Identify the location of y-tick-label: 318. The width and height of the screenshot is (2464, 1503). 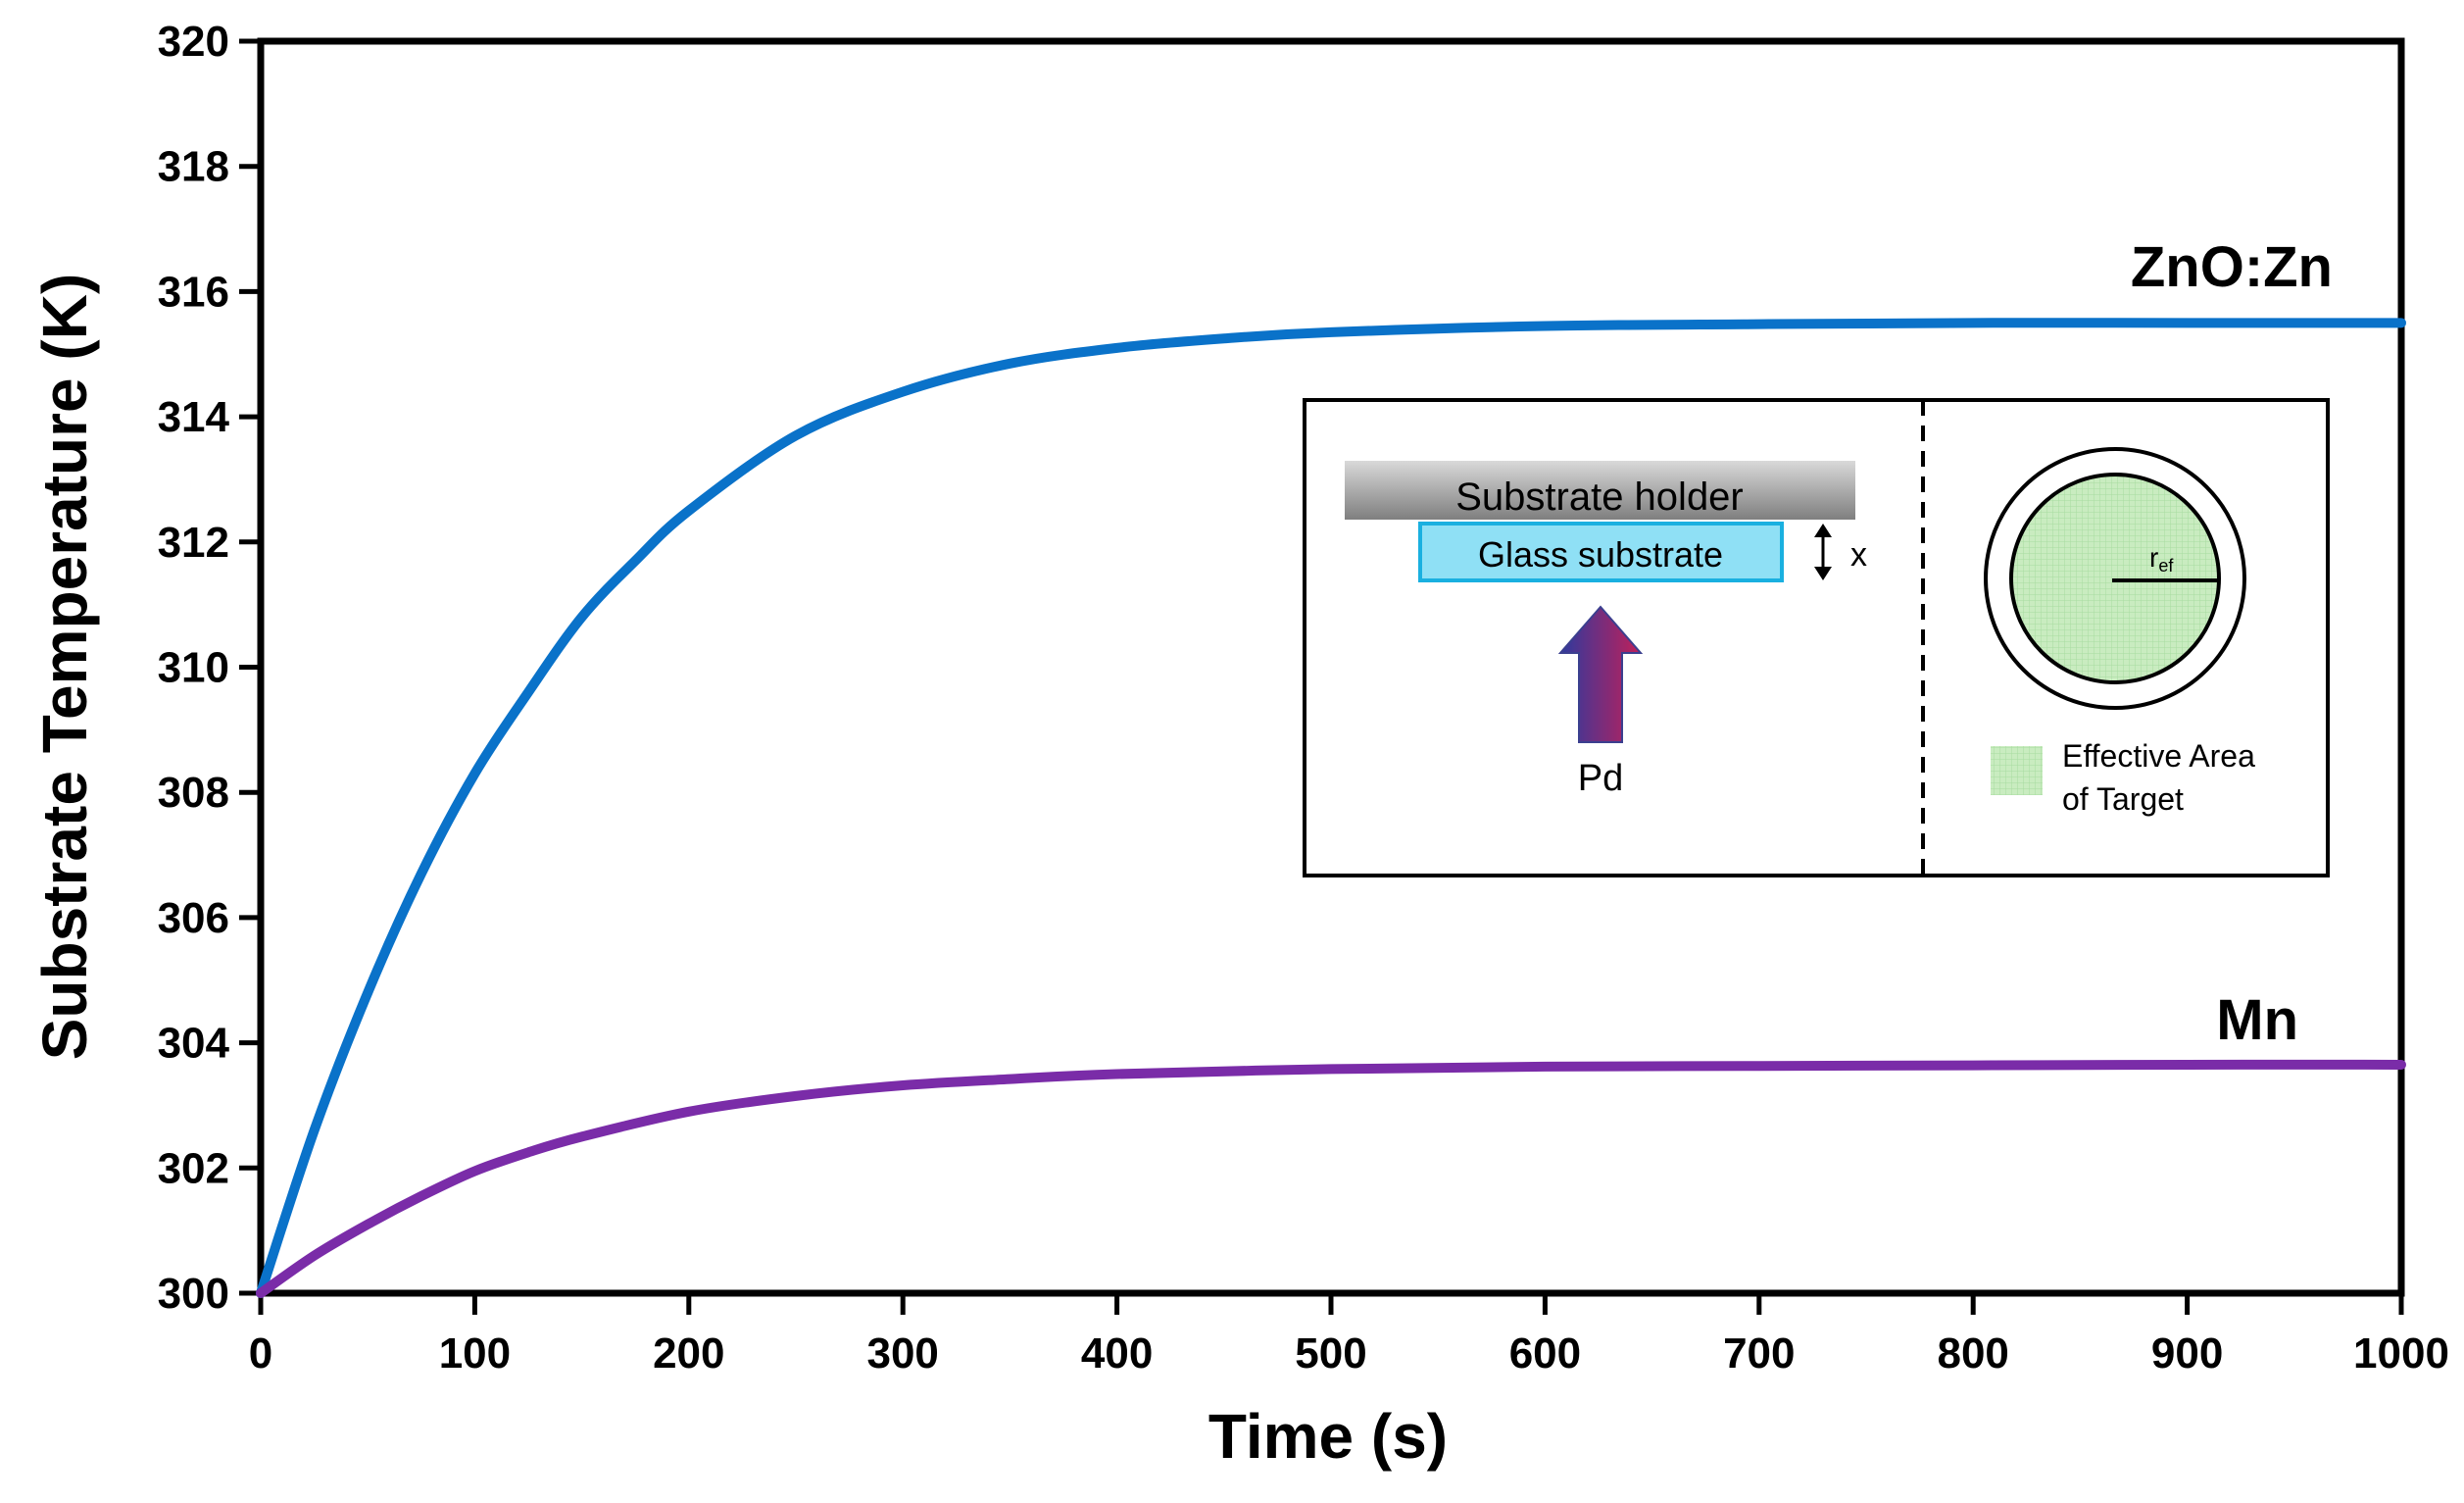
(193, 167).